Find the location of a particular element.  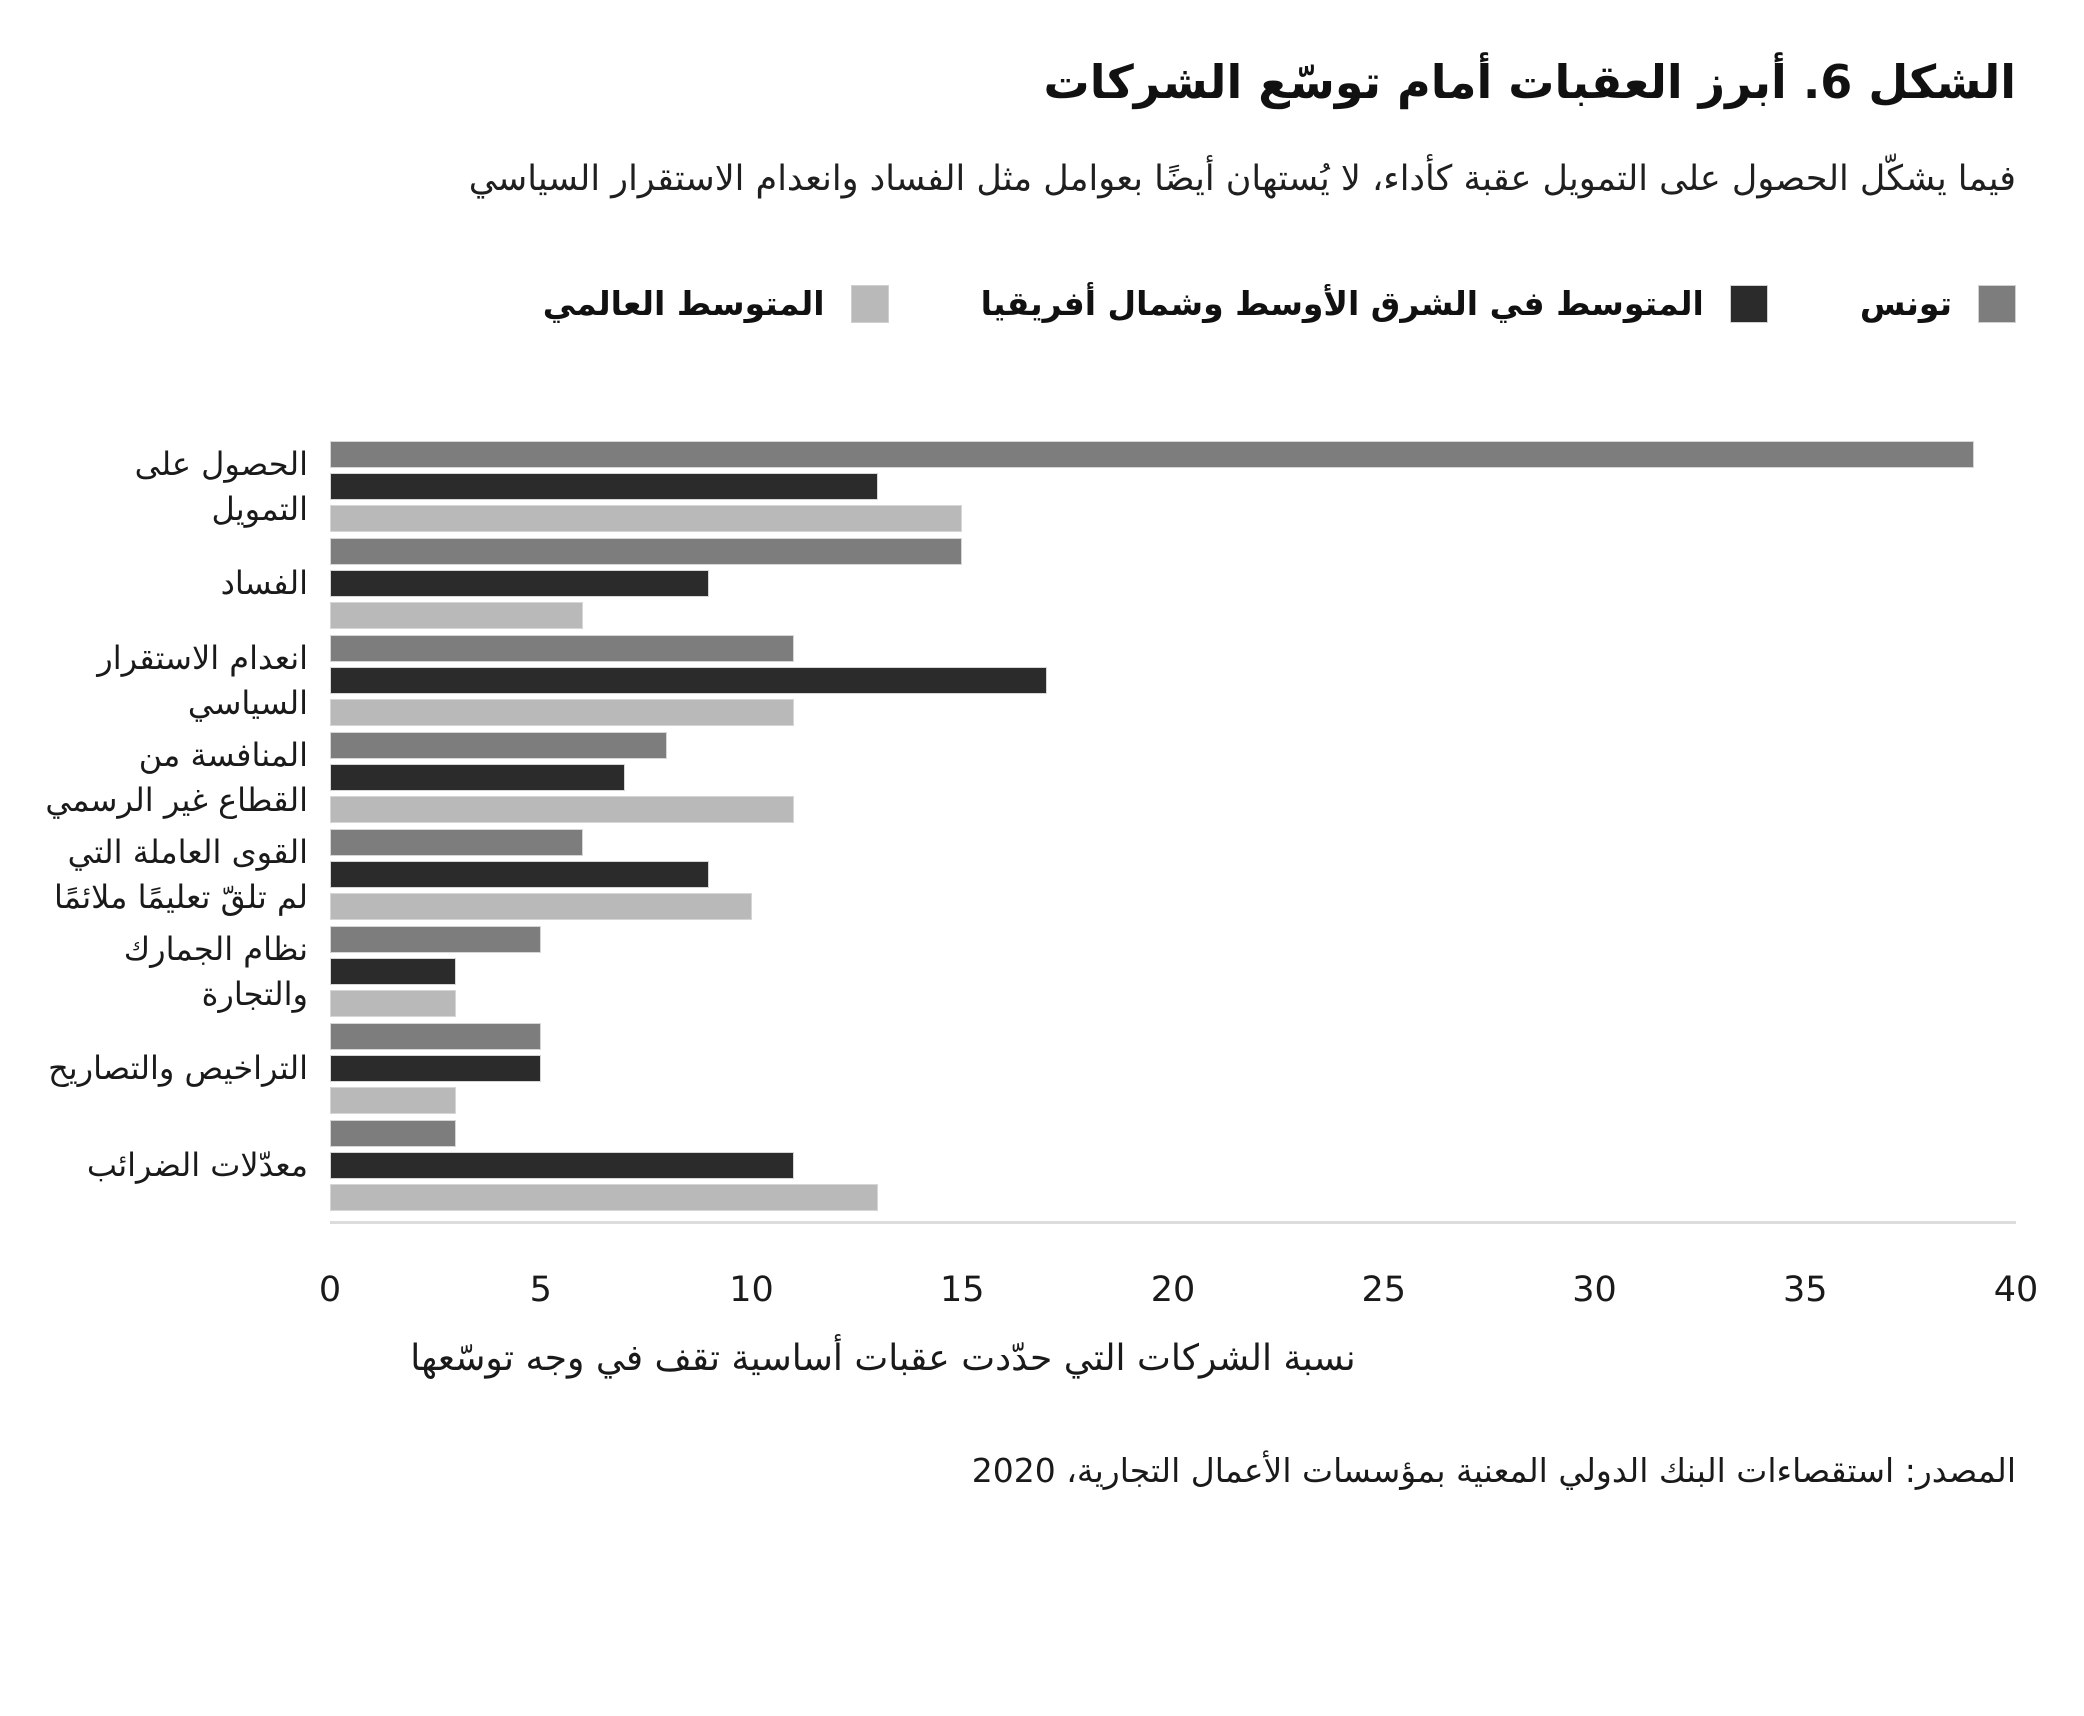

figure-title: الشكل 6. أبرز العقبات أمام توسّع الشركات is located at coordinates (1530, 82).